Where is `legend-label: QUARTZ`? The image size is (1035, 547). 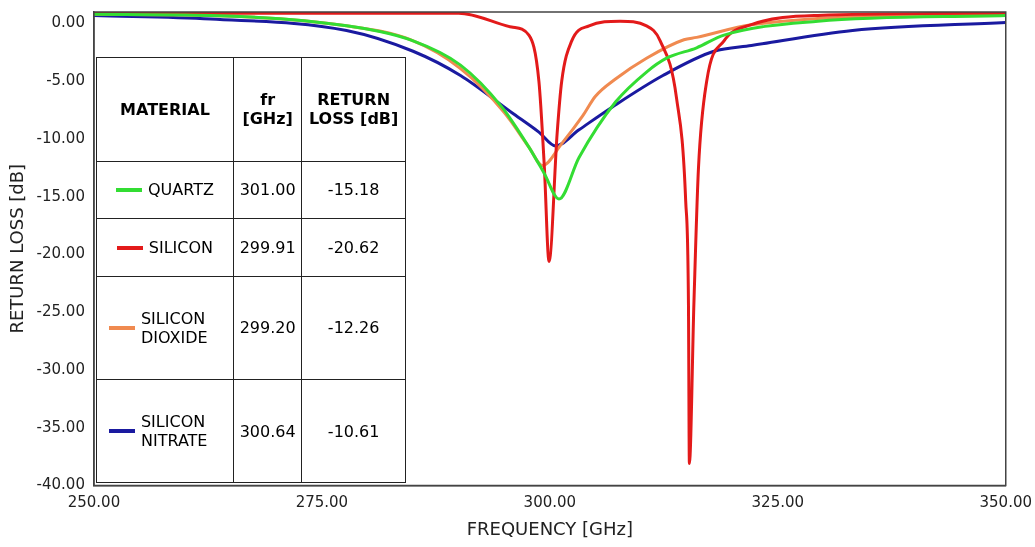
legend-label: QUARTZ is located at coordinates (180, 190).